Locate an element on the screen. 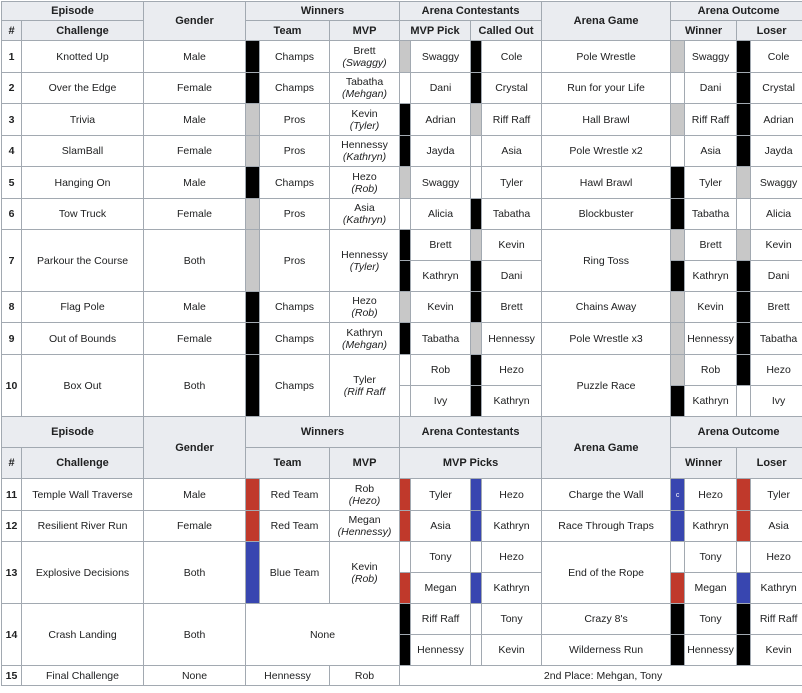 This screenshot has width=802, height=693. episode-header: Episode is located at coordinates (73, 432).